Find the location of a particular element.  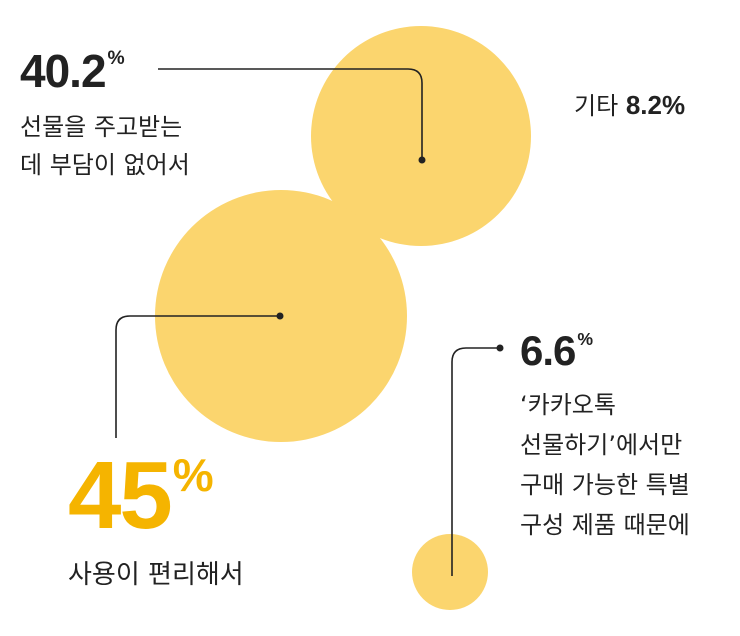

label-other: 기타 8.2% is located at coordinates (629, 105).